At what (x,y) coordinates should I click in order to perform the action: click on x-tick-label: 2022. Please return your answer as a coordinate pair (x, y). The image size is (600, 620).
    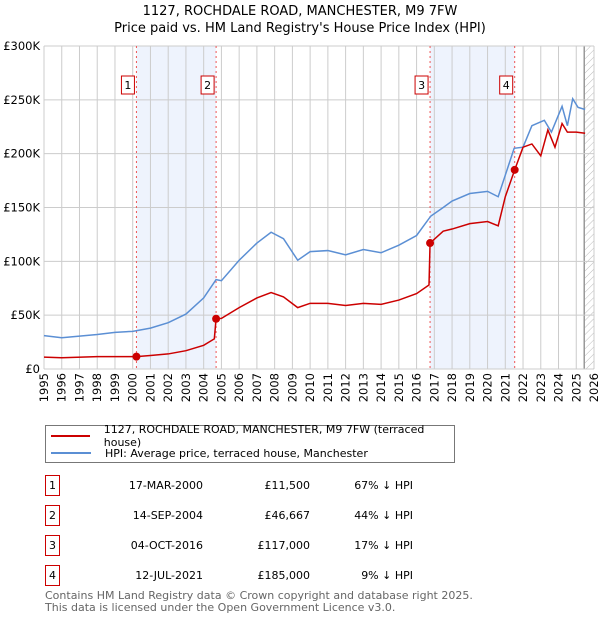
    Looking at the image, I should click on (523, 387).